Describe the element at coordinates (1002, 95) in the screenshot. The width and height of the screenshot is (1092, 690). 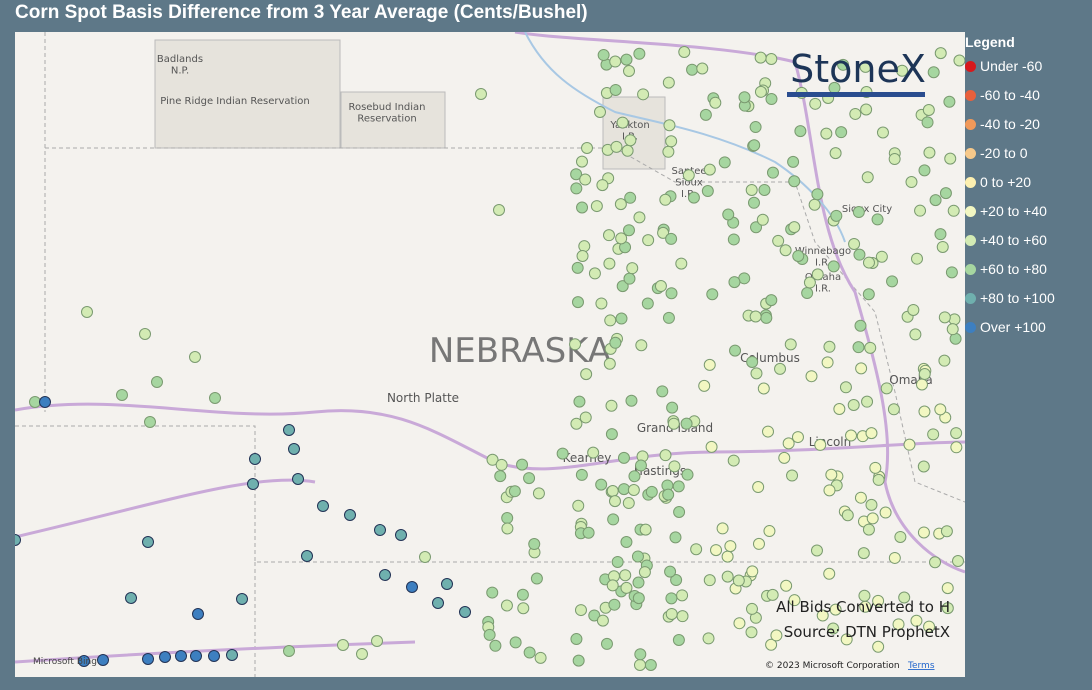
I see `legend-item: -60 to -40` at that location.